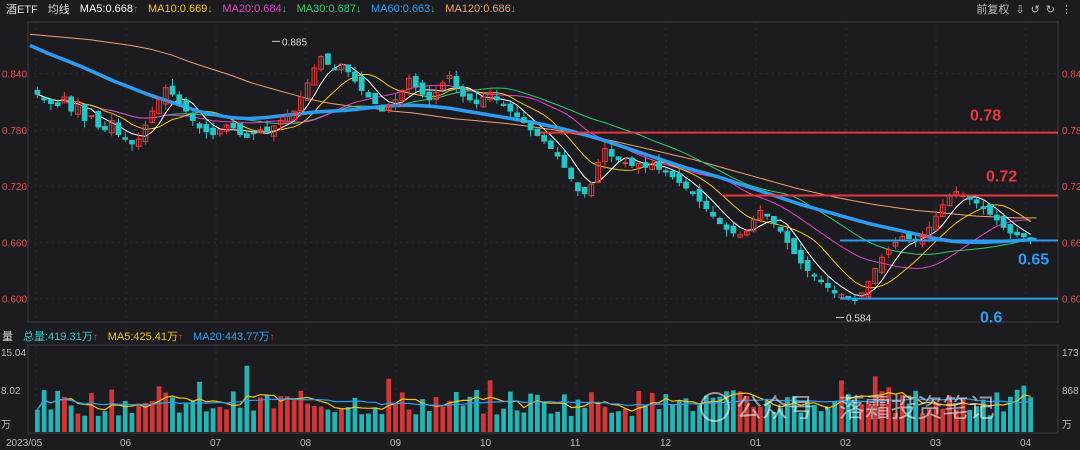  What do you see at coordinates (1035, 9) in the screenshot?
I see `undo-icon: ↺` at bounding box center [1035, 9].